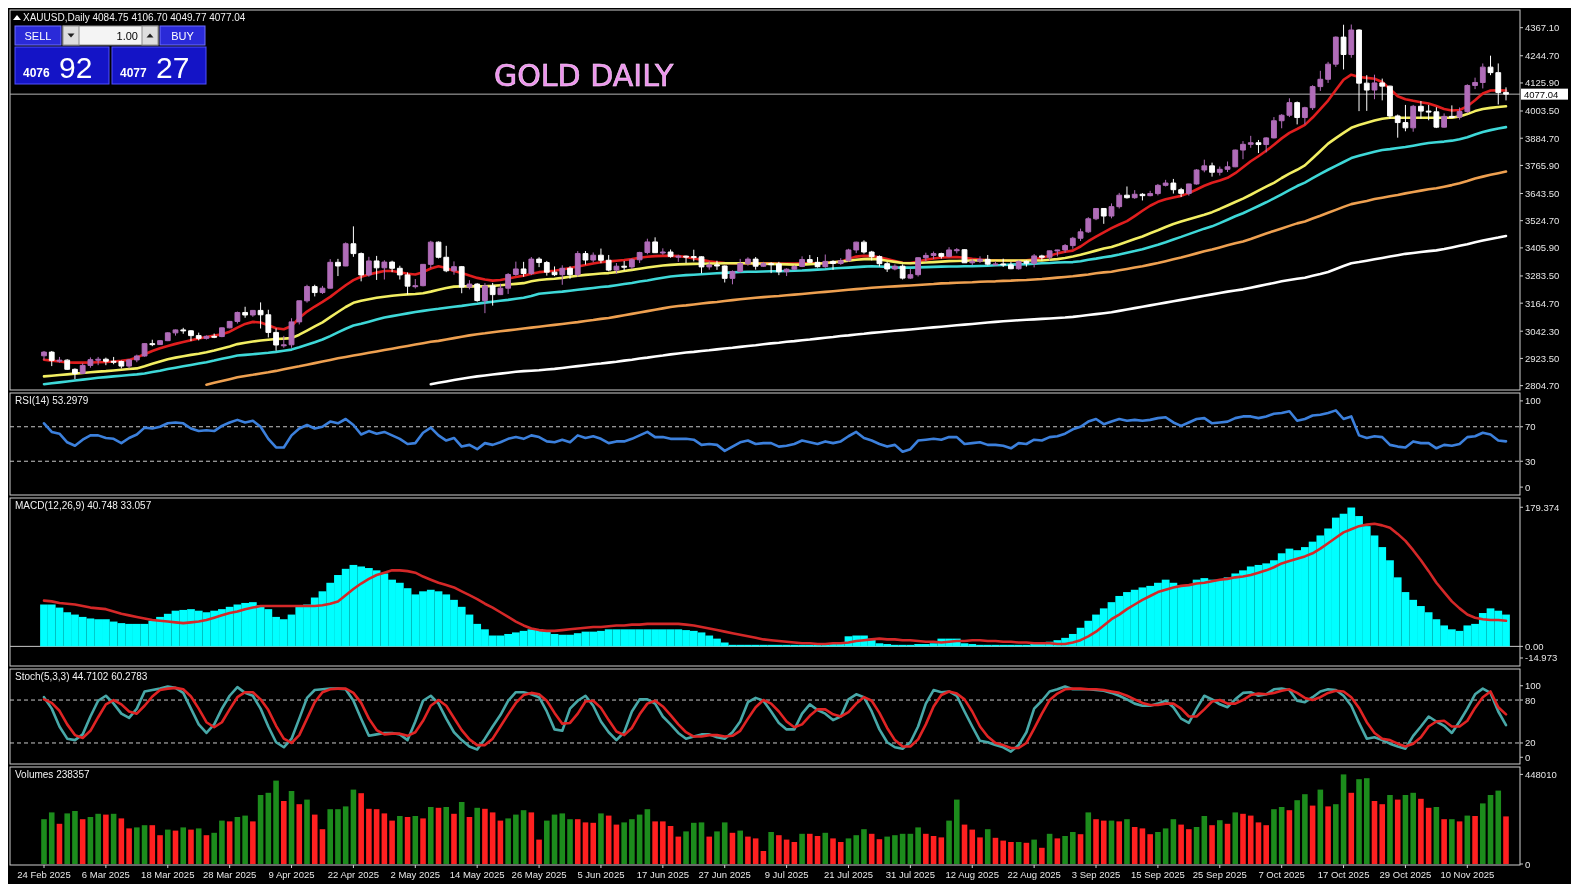  Describe the element at coordinates (1542, 303) in the screenshot. I see `y-tick-label: 3164.70` at that location.